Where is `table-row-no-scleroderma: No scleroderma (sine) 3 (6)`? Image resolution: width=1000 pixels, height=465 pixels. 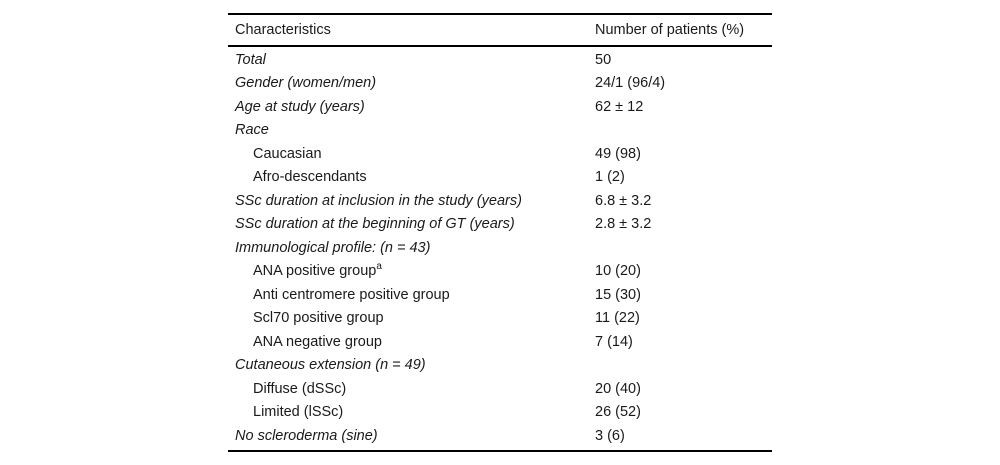 table-row-no-scleroderma: No scleroderma (sine) 3 (6) is located at coordinates (500, 436).